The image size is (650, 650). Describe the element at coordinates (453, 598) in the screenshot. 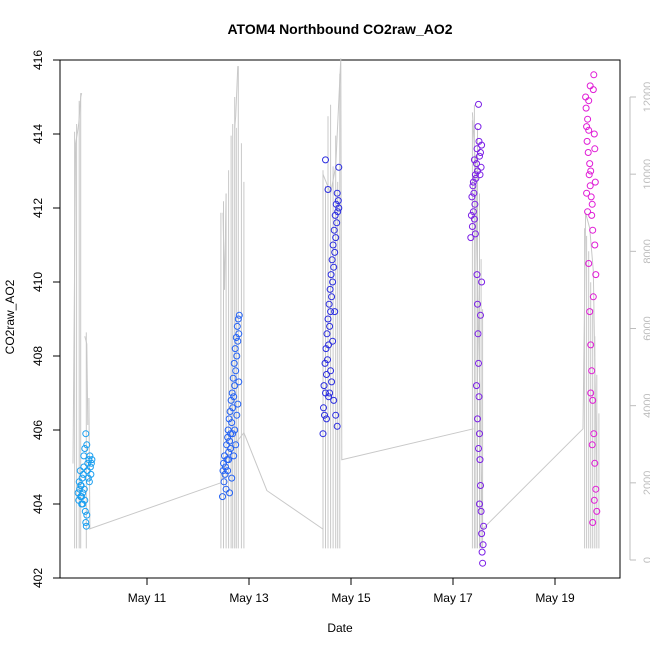

I see `x-tick-label: May 17` at that location.